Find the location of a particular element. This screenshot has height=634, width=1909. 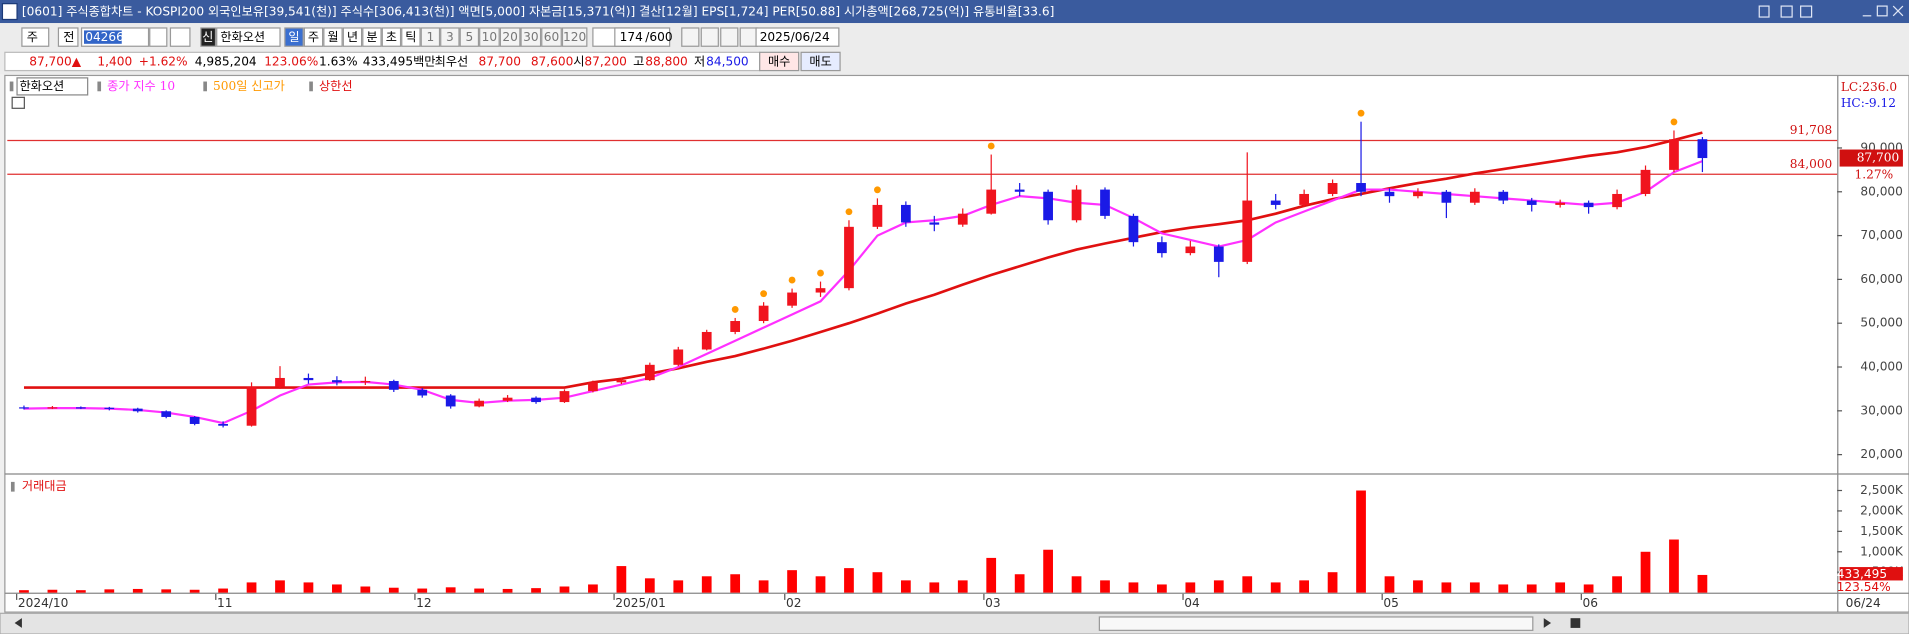

period-label: 일 is located at coordinates (293, 37).